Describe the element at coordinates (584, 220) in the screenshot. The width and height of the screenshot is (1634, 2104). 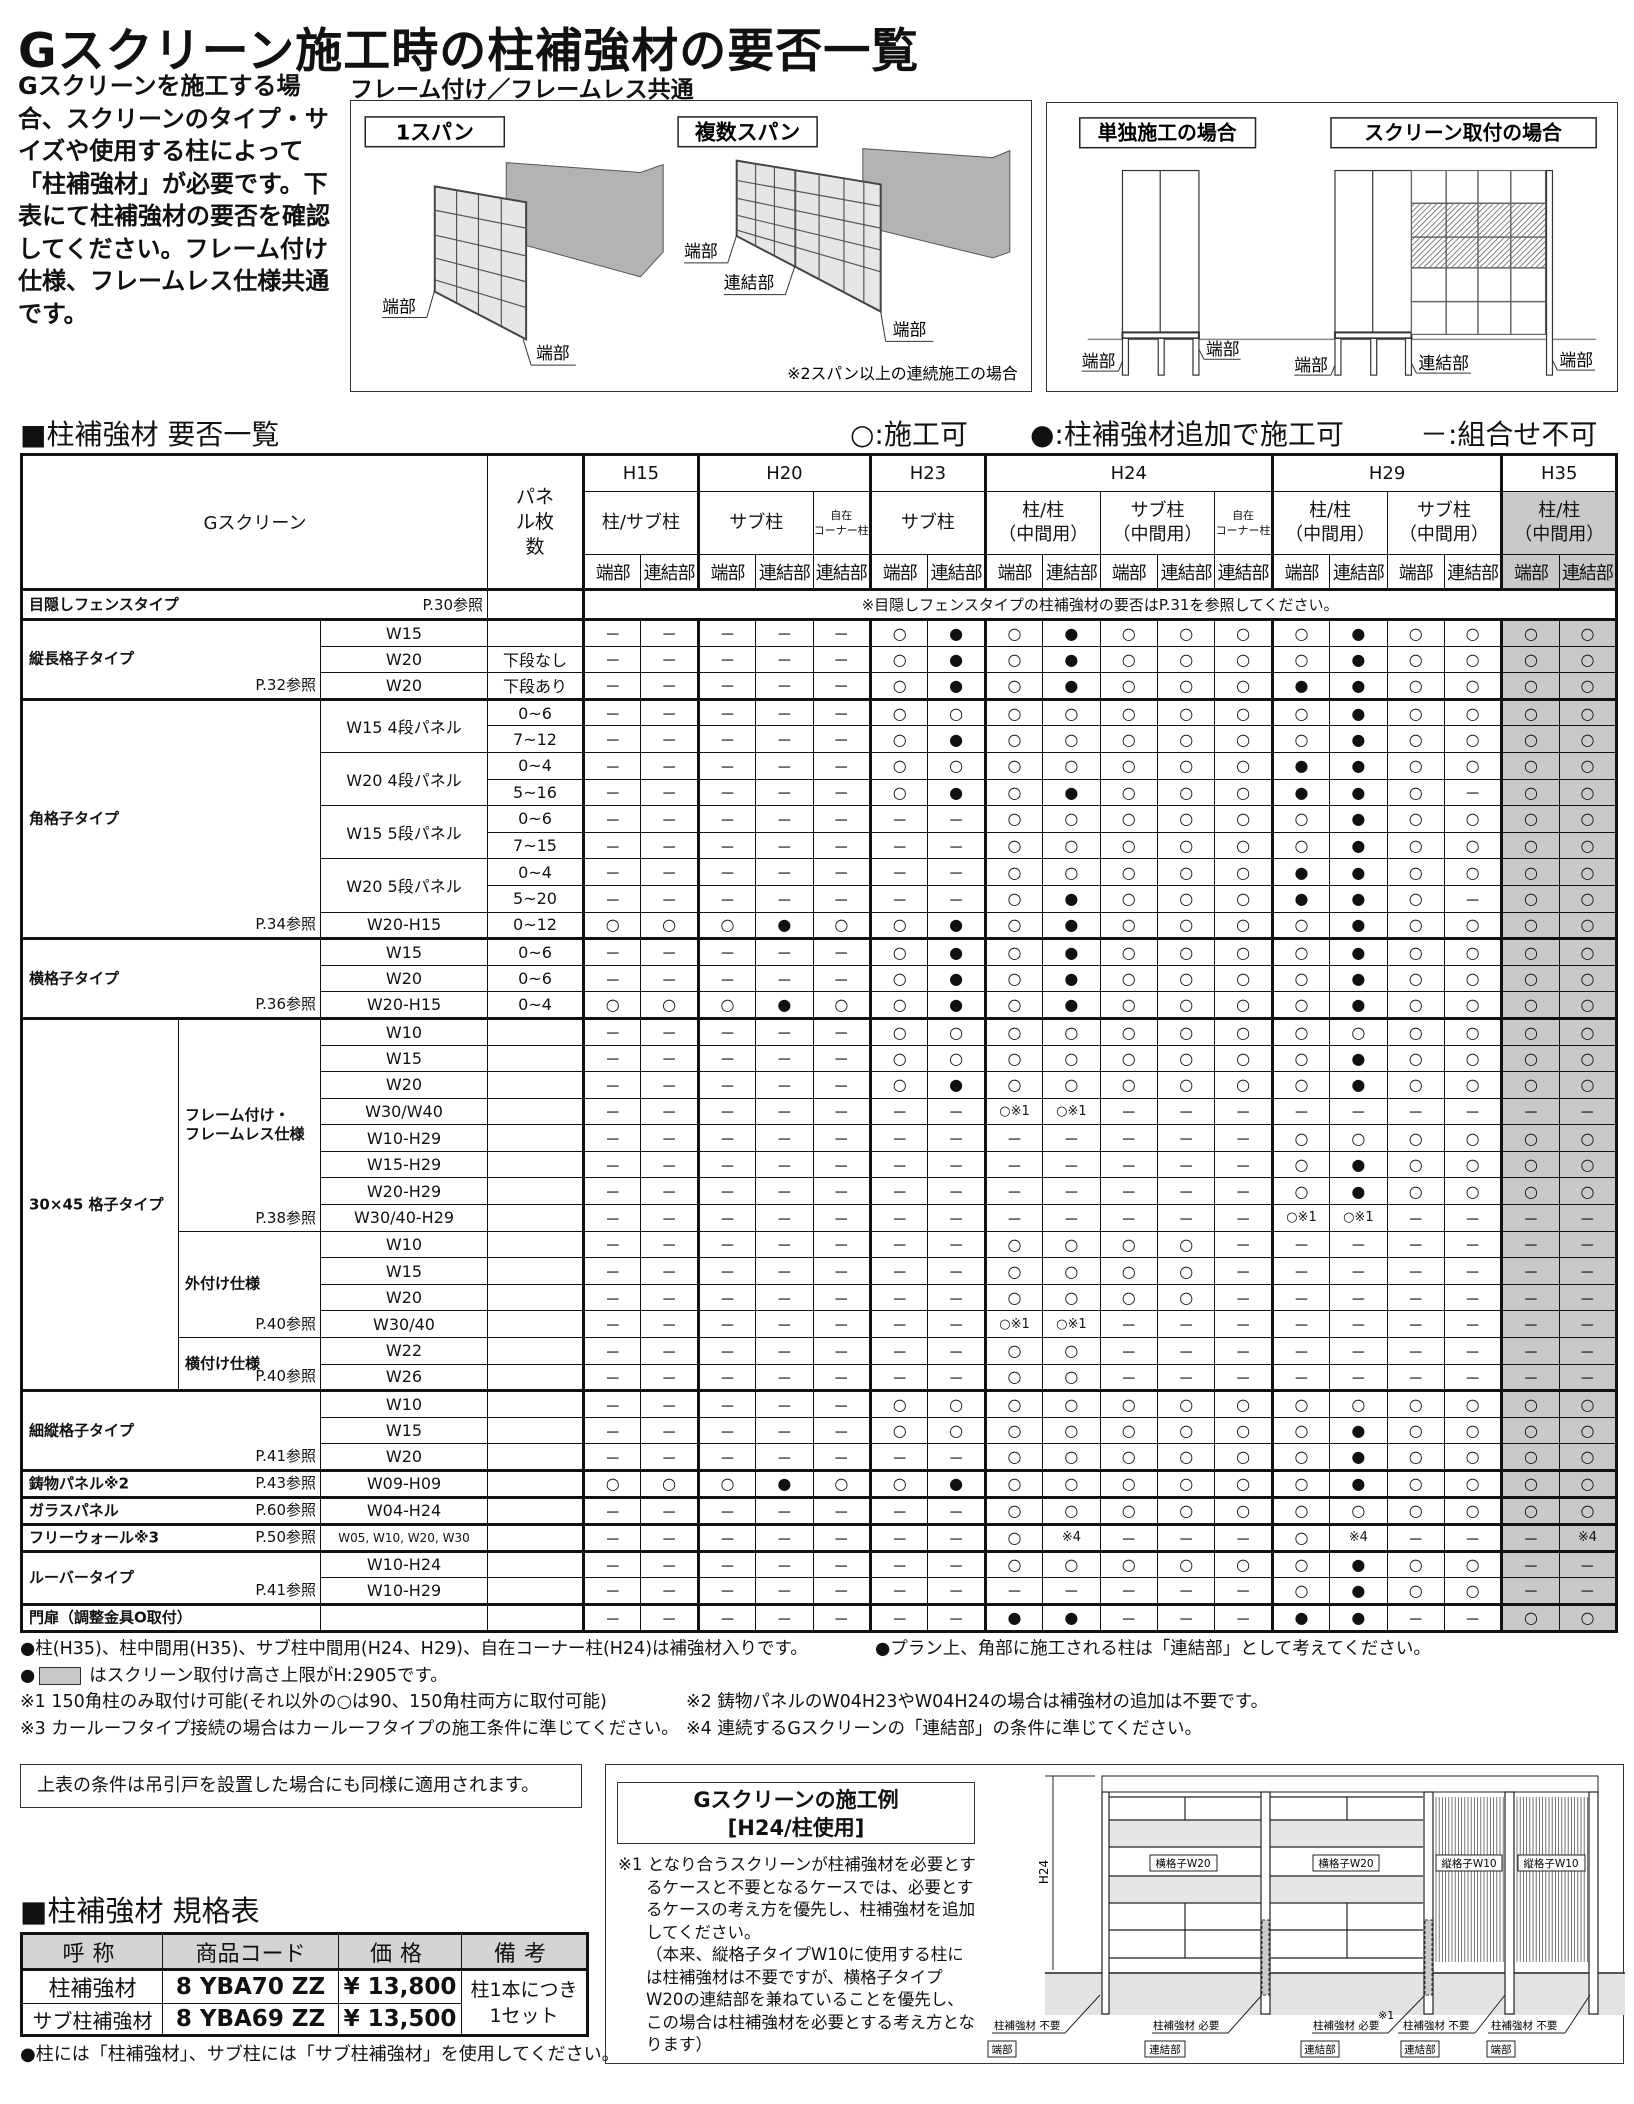
I see `wall-shape` at that location.